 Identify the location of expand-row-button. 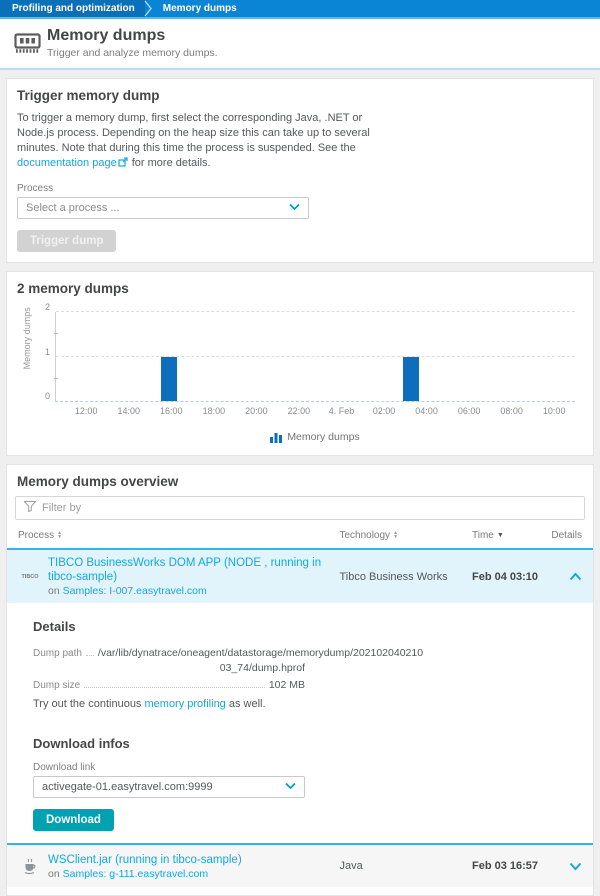
(562, 866).